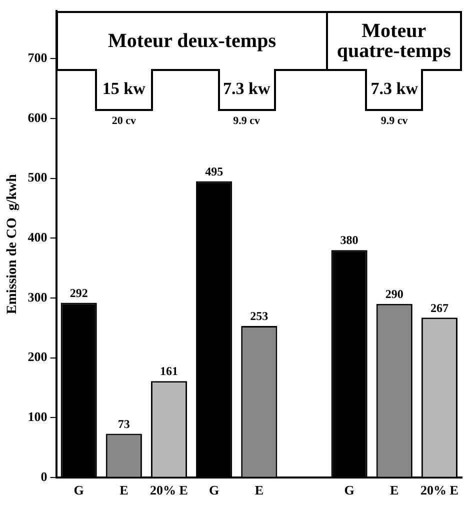 This screenshot has height=505, width=466. What do you see at coordinates (38, 58) in the screenshot?
I see `y-tick-label: 700` at bounding box center [38, 58].